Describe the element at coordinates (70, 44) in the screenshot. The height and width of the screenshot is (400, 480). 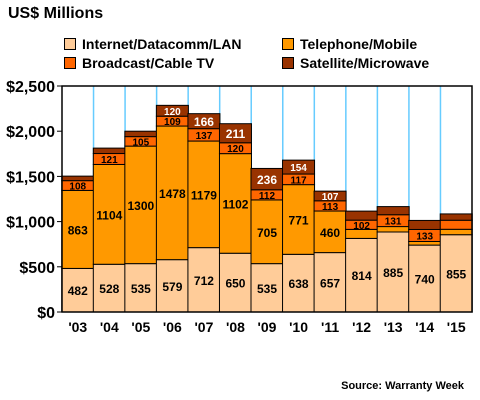
I see `legend-swatch-internet` at that location.